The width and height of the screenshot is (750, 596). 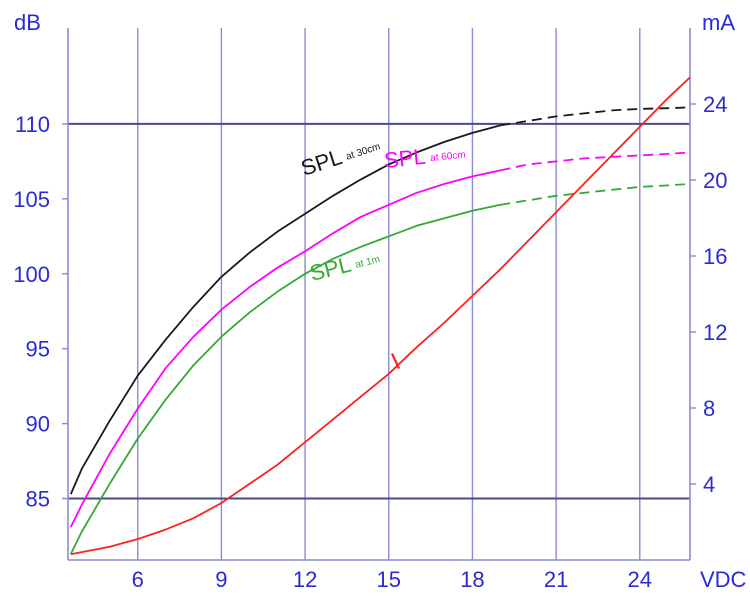 I want to click on y-right-tick-label: 20, so click(x=715, y=180).